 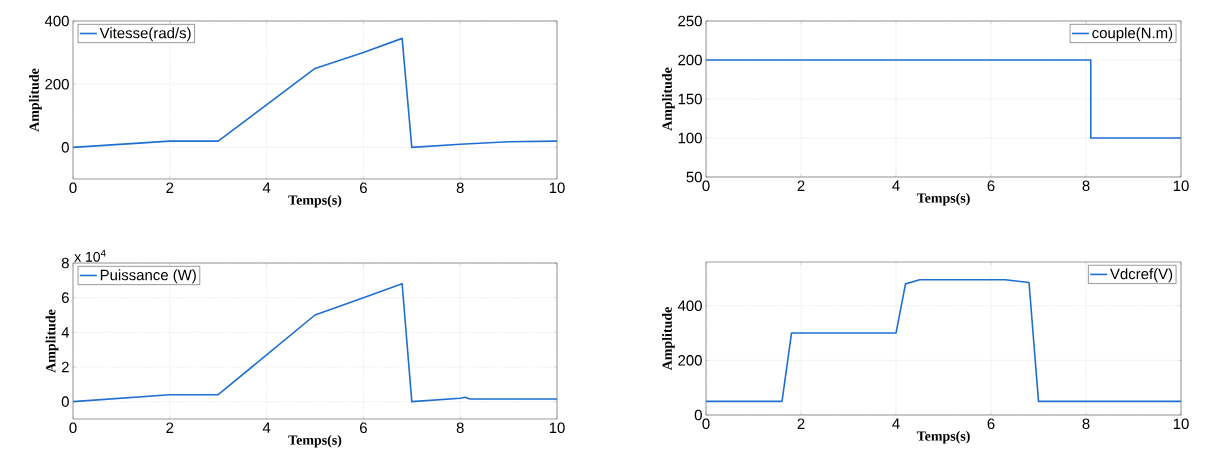 I want to click on legend-label: Vdcref(V), so click(x=1141, y=275).